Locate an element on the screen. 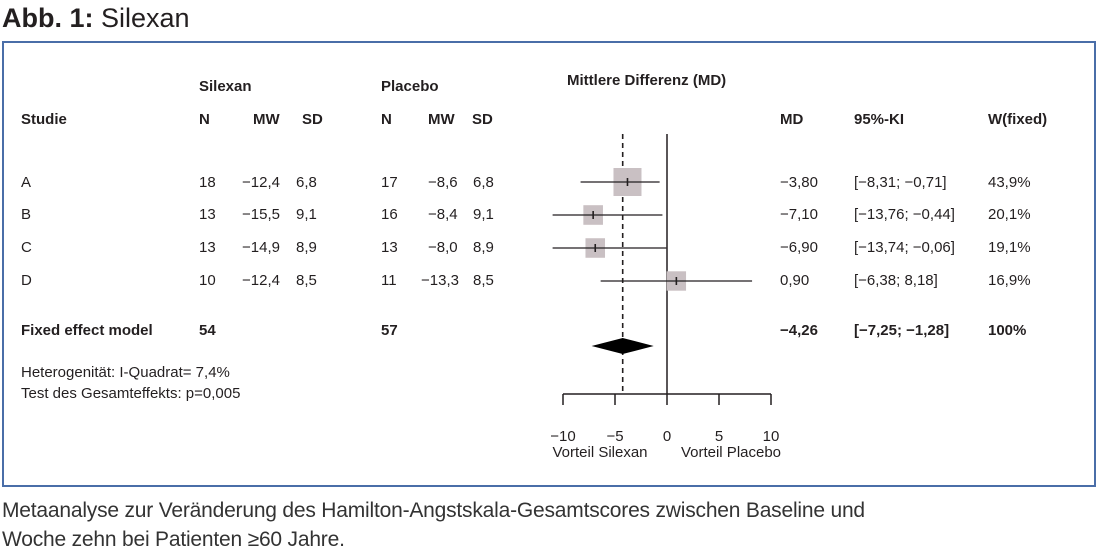  n-placebo: 13 is located at coordinates (389, 247).